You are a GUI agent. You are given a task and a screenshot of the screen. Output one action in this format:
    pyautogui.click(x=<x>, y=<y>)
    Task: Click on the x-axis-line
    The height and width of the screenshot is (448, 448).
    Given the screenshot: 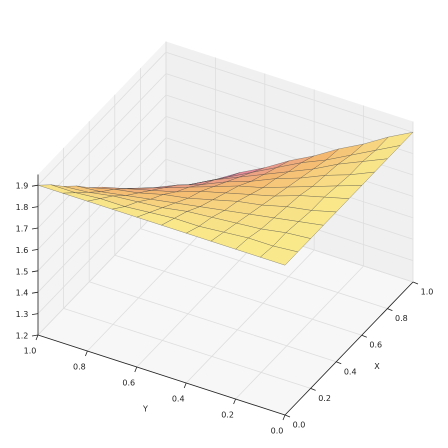 What is the action you would take?
    pyautogui.click(x=349, y=348)
    